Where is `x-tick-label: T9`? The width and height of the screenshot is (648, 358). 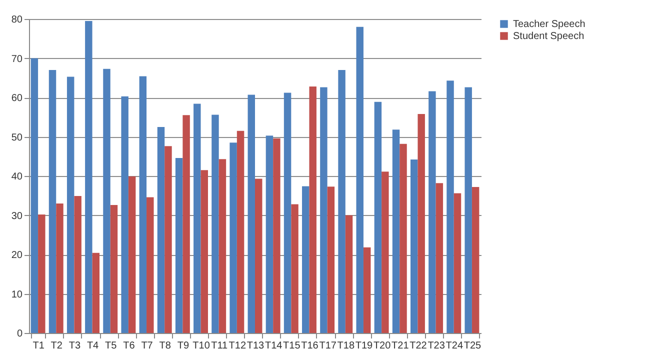
x-tick-label: T9 is located at coordinates (183, 346).